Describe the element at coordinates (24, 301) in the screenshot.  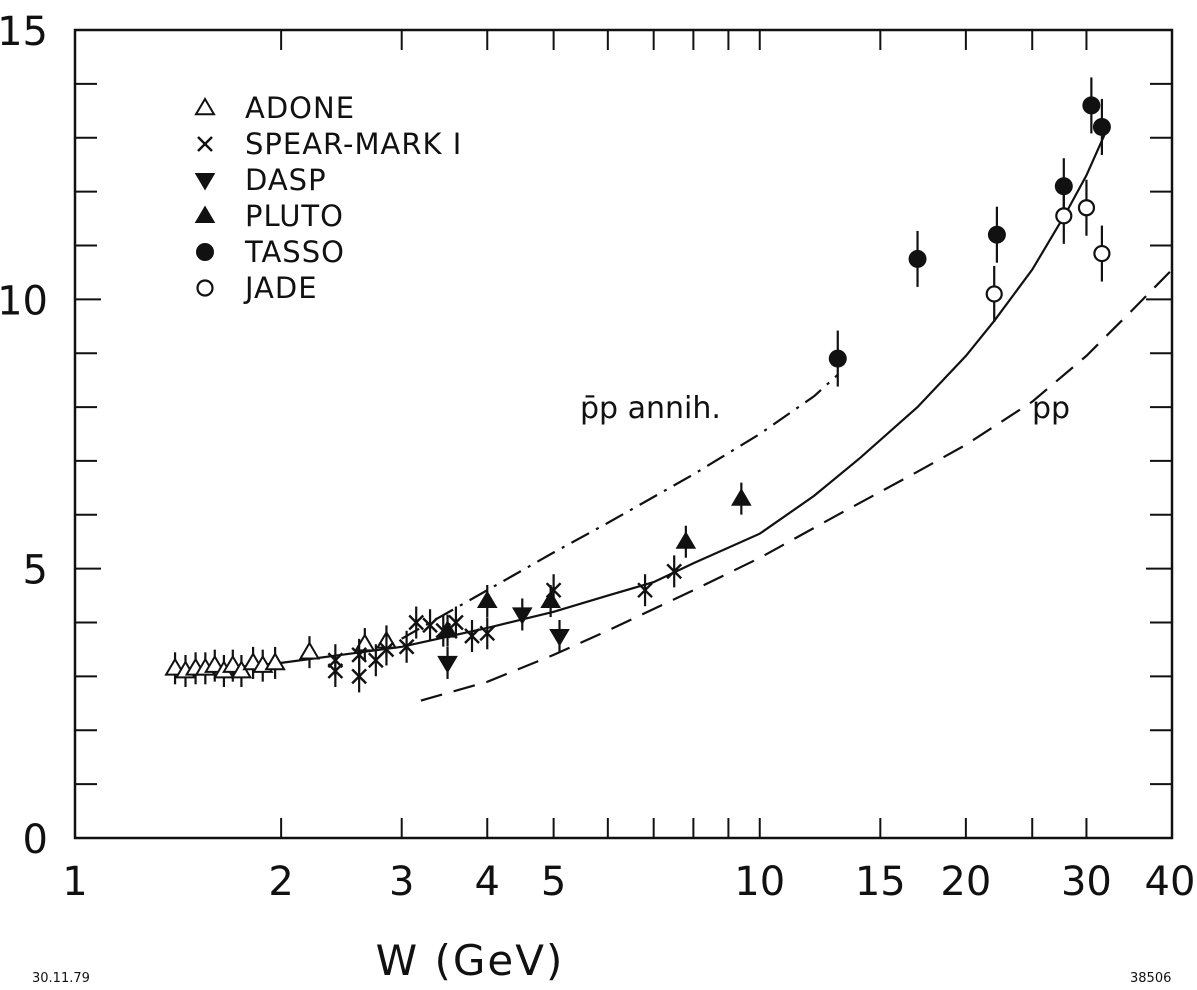
I see `y-tick-label: 10` at that location.